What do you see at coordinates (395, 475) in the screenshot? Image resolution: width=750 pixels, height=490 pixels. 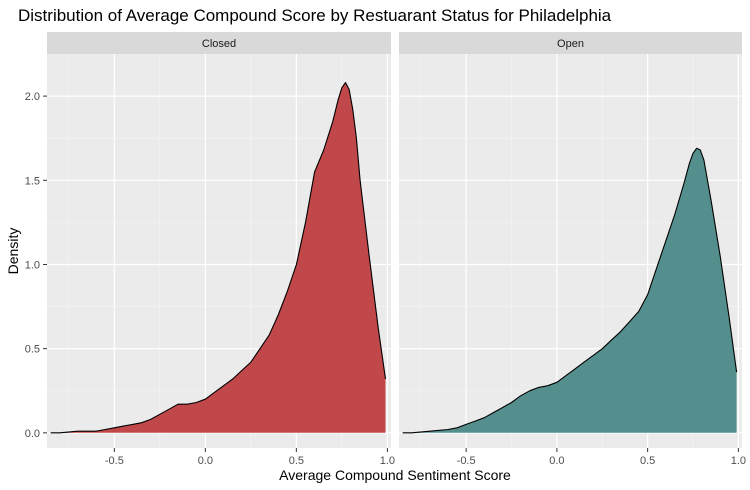 I see `x-axis-title: Average Compound Sentiment Score` at bounding box center [395, 475].